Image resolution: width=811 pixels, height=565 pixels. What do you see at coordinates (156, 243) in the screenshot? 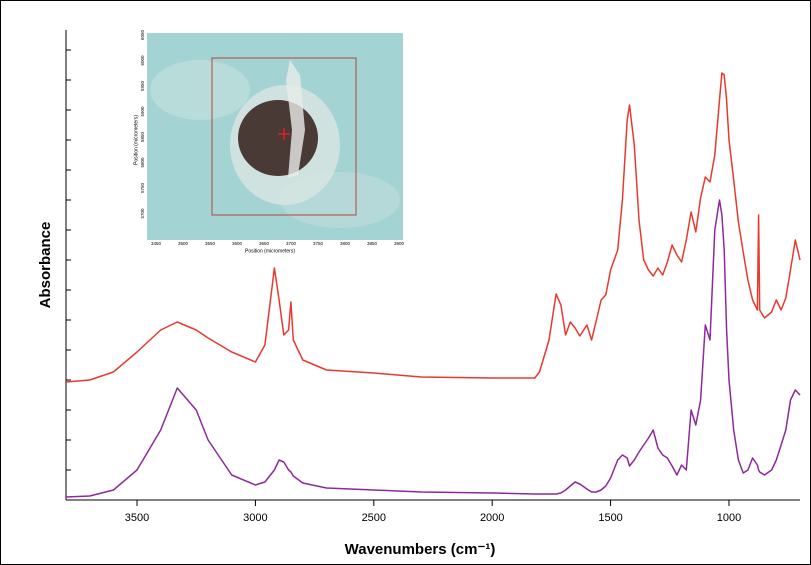
I see `inset-x-tick-label: 3450` at bounding box center [156, 243].